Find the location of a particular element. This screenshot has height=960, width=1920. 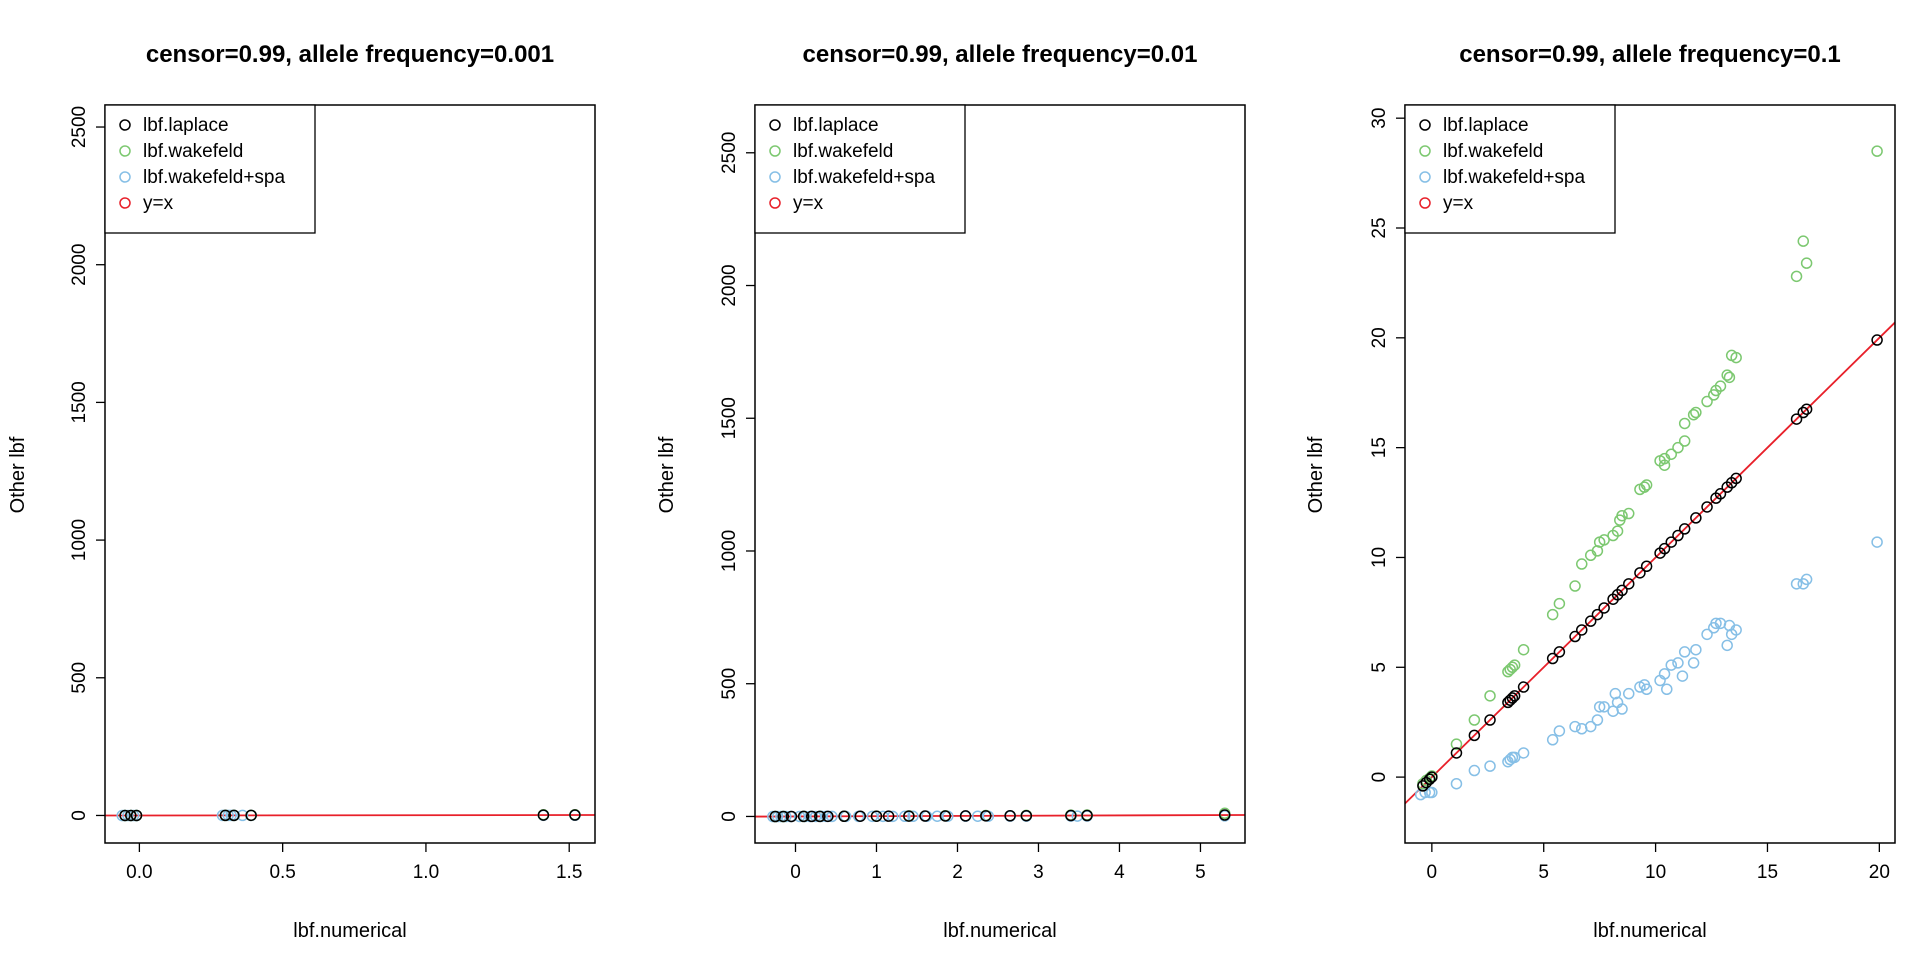

x-axis: 0 5 10 15 20 is located at coordinates (1658, 863).